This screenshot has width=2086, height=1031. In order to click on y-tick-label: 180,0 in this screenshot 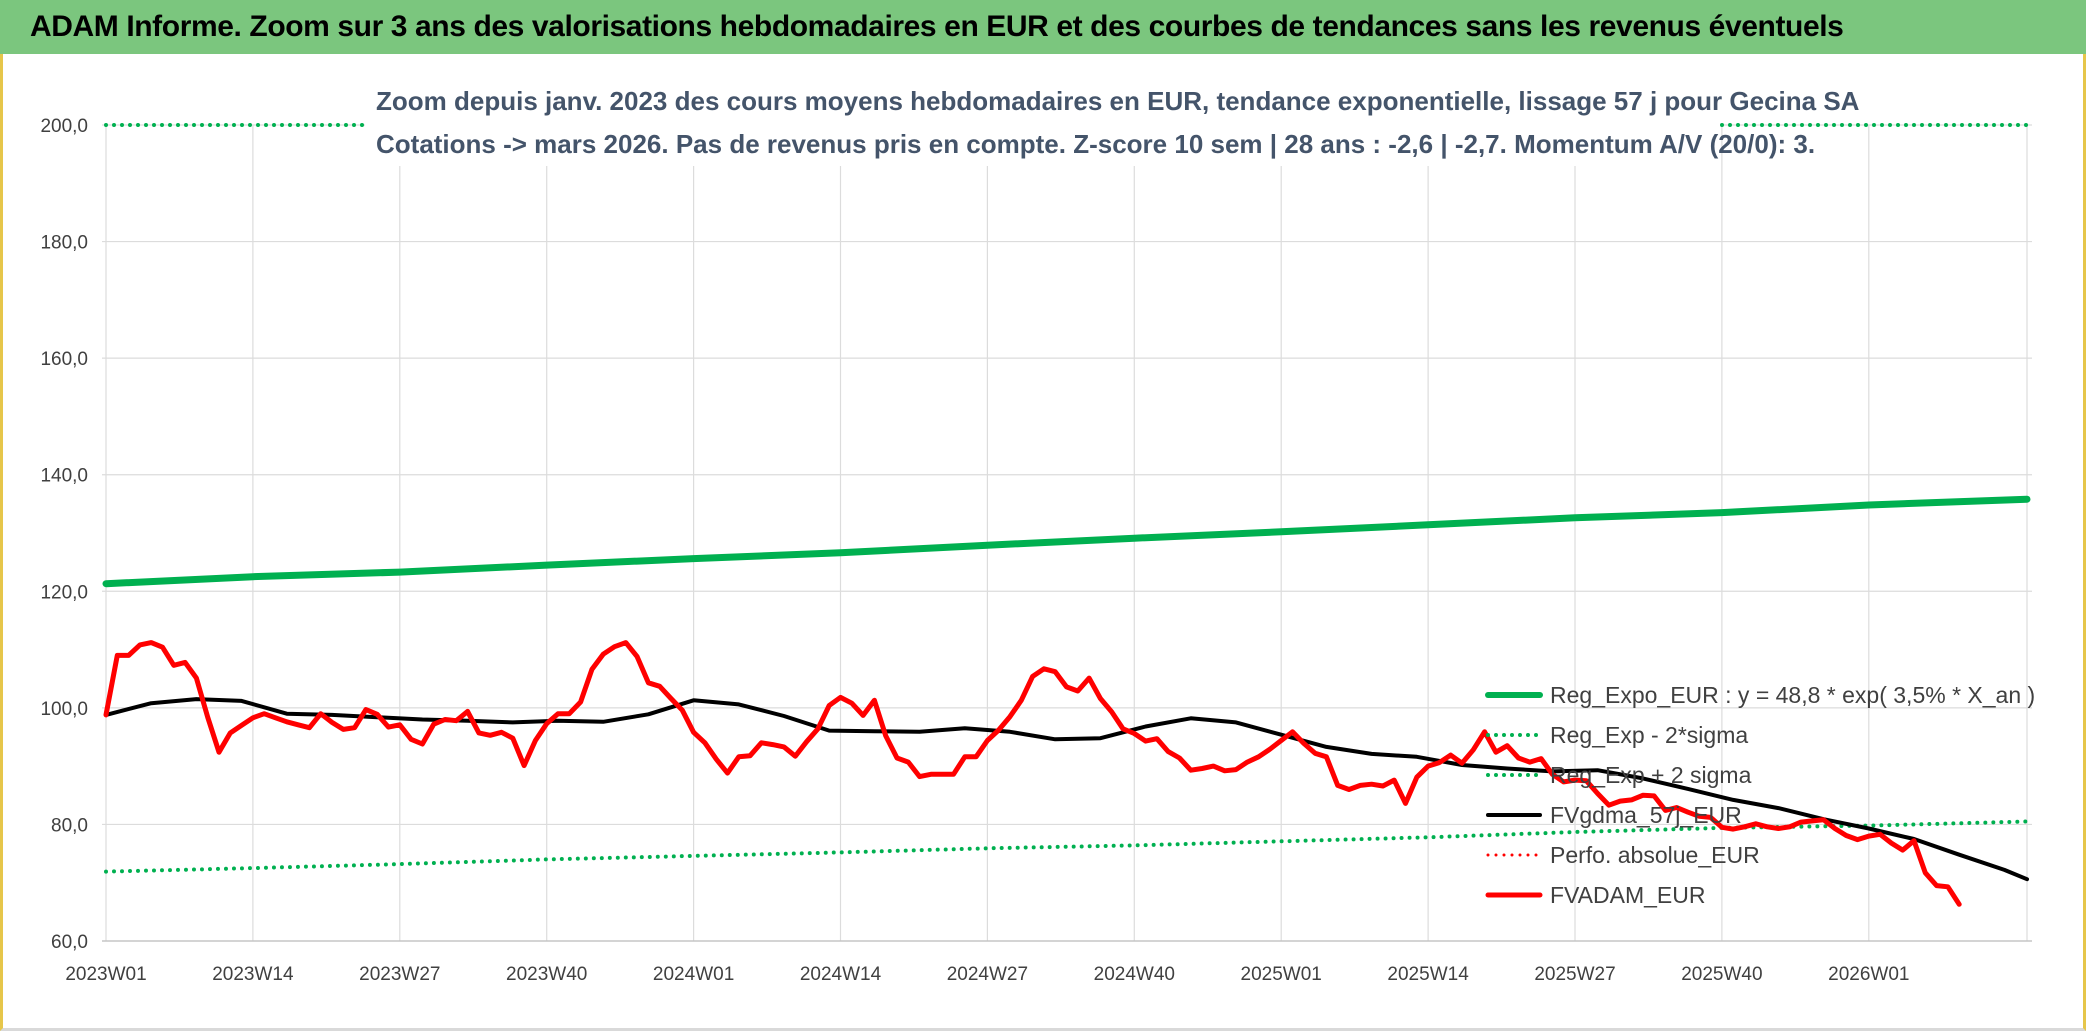, I will do `click(64, 243)`.